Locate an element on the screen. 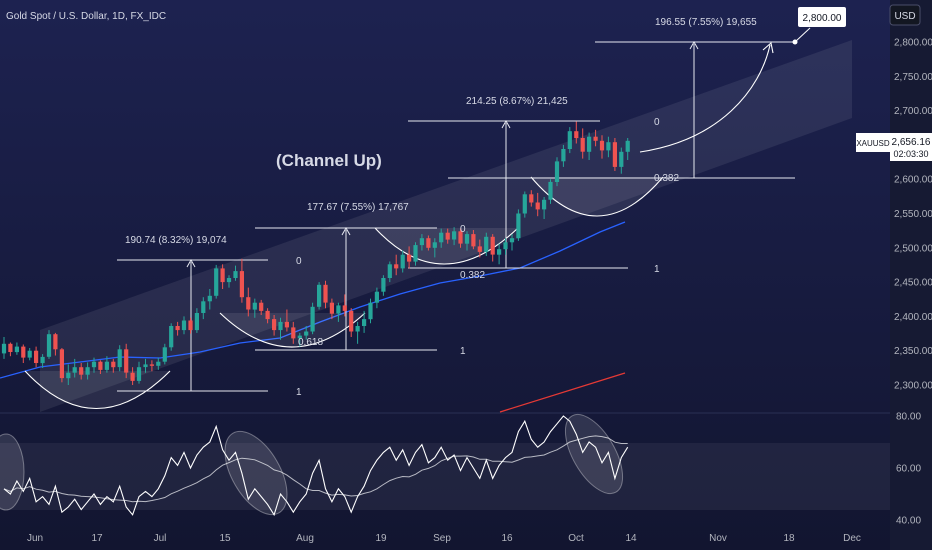 This screenshot has width=932, height=550. symbol-title: Gold Spot / U.S. Dollar, 1D, FX_IDC is located at coordinates (86, 16).